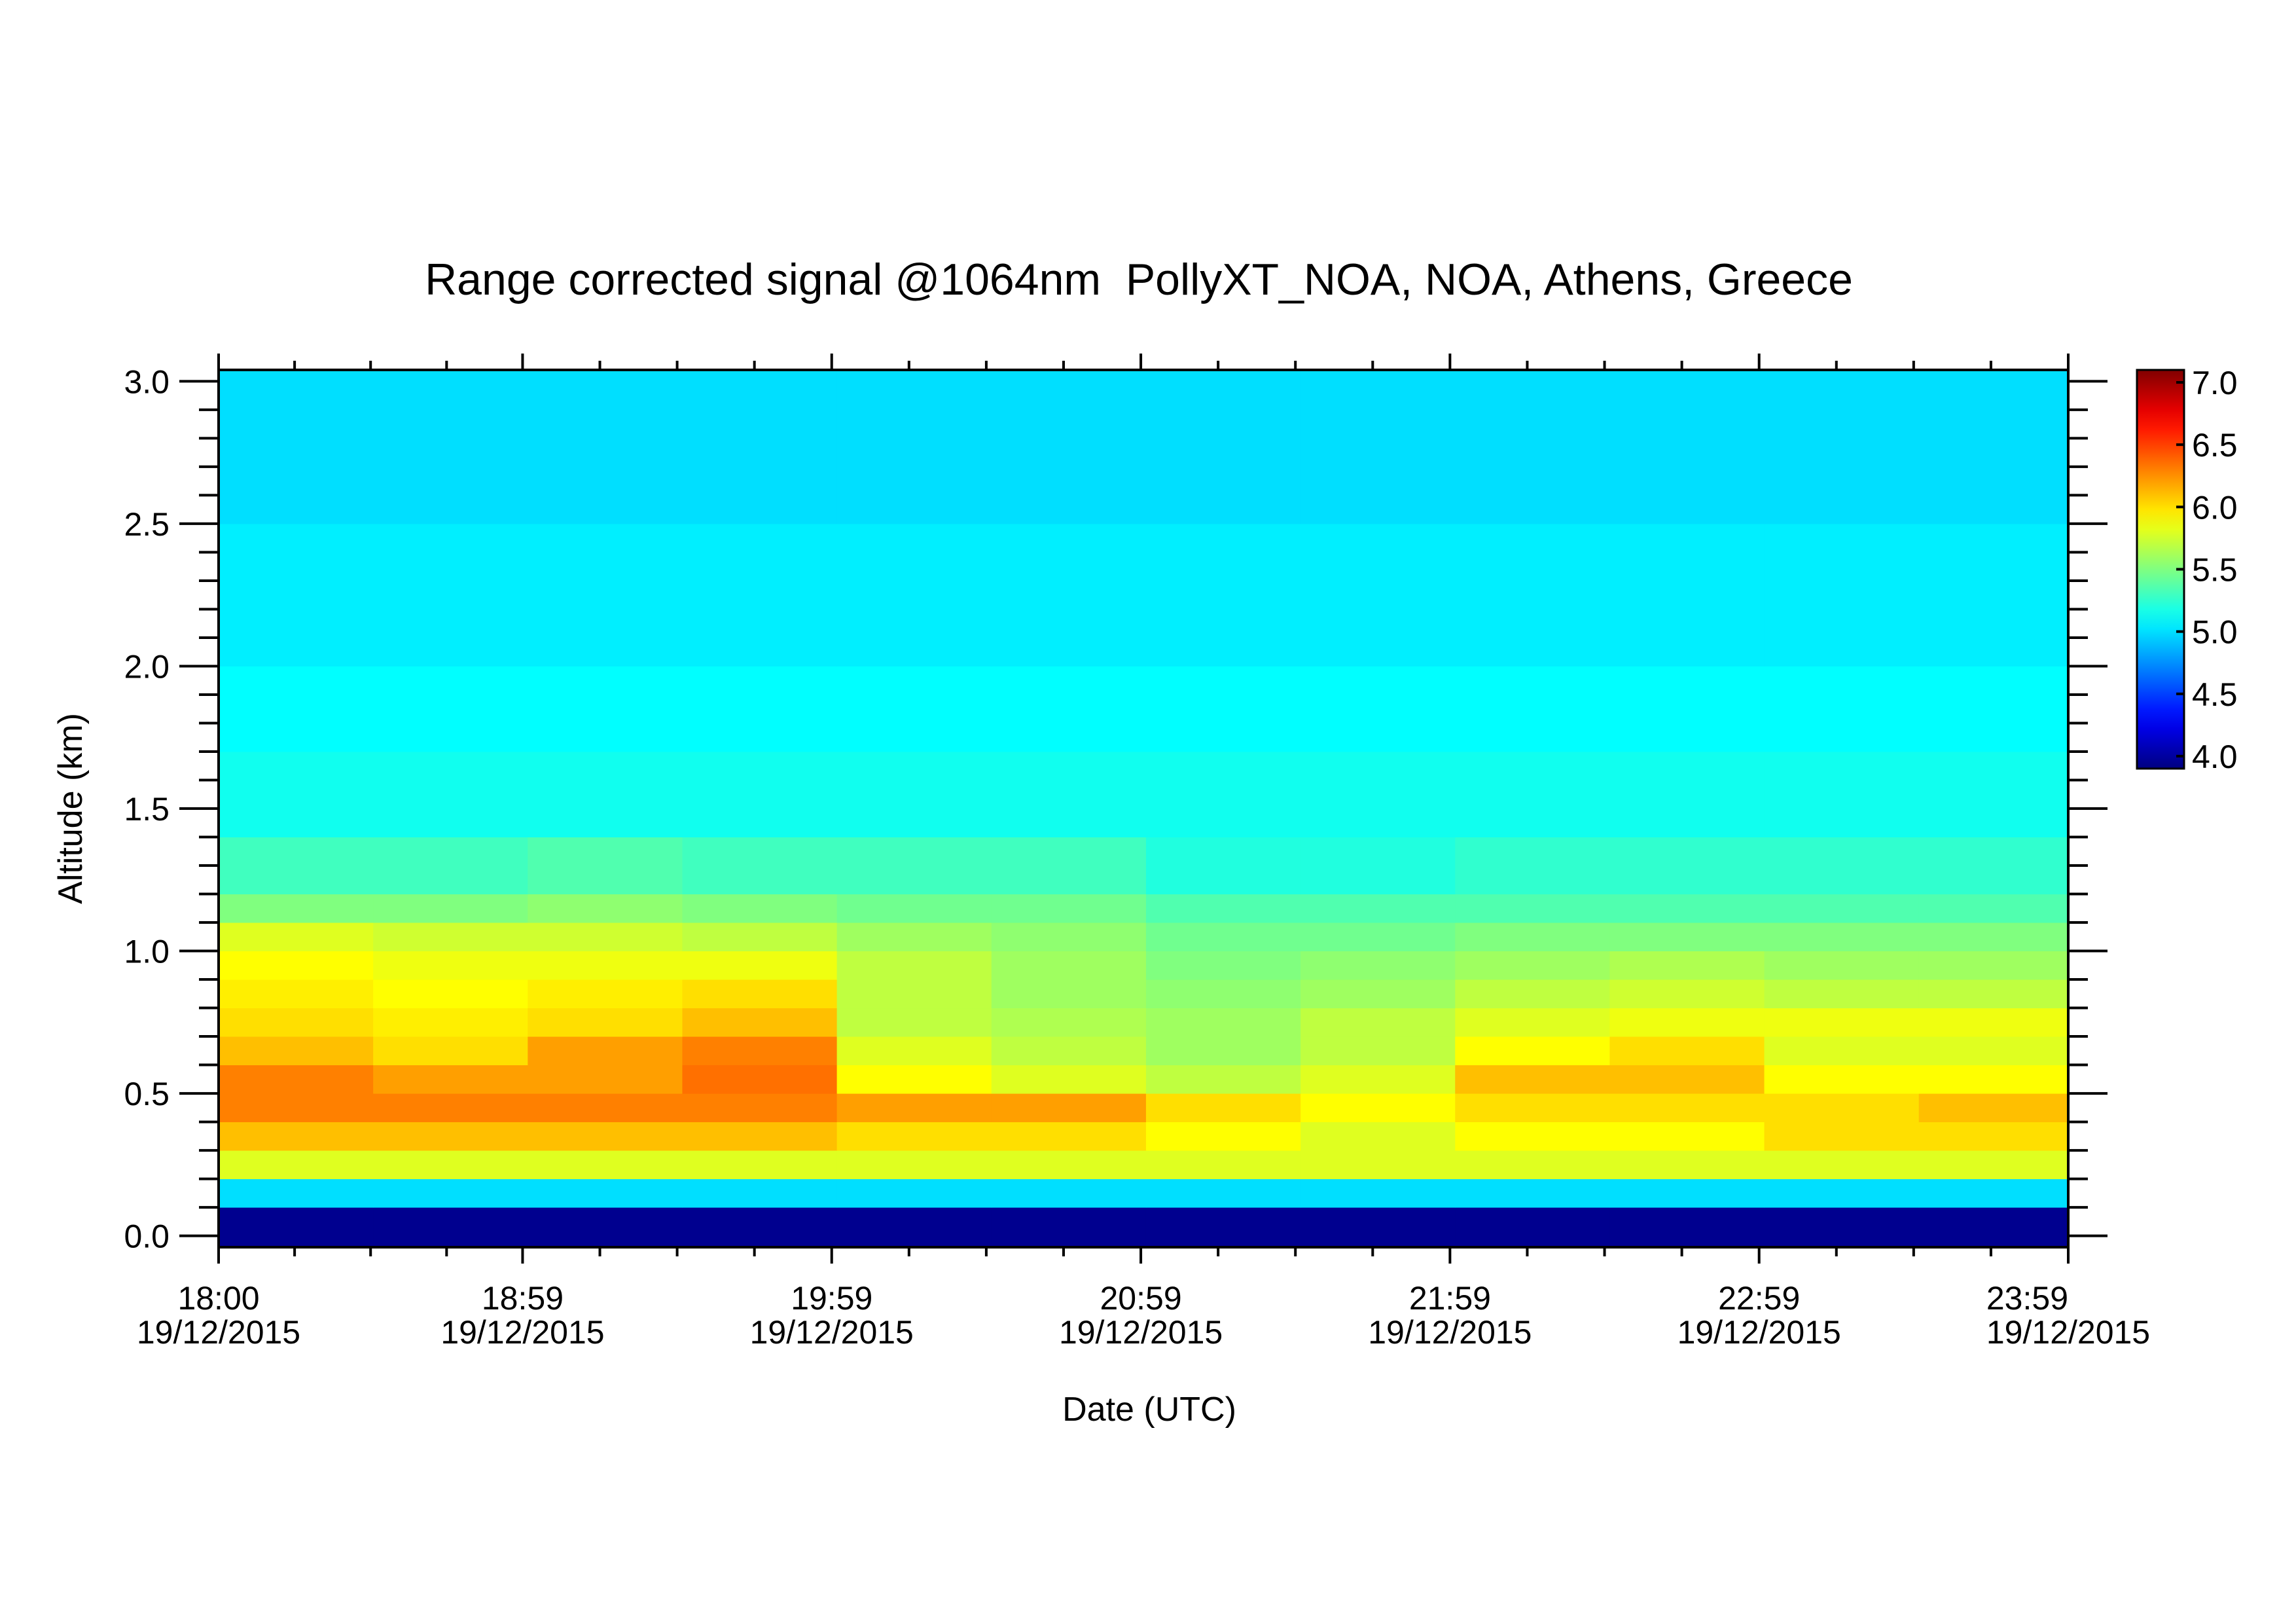  What do you see at coordinates (218, 1298) in the screenshot?
I see `x-tick-label: 18:00` at bounding box center [218, 1298].